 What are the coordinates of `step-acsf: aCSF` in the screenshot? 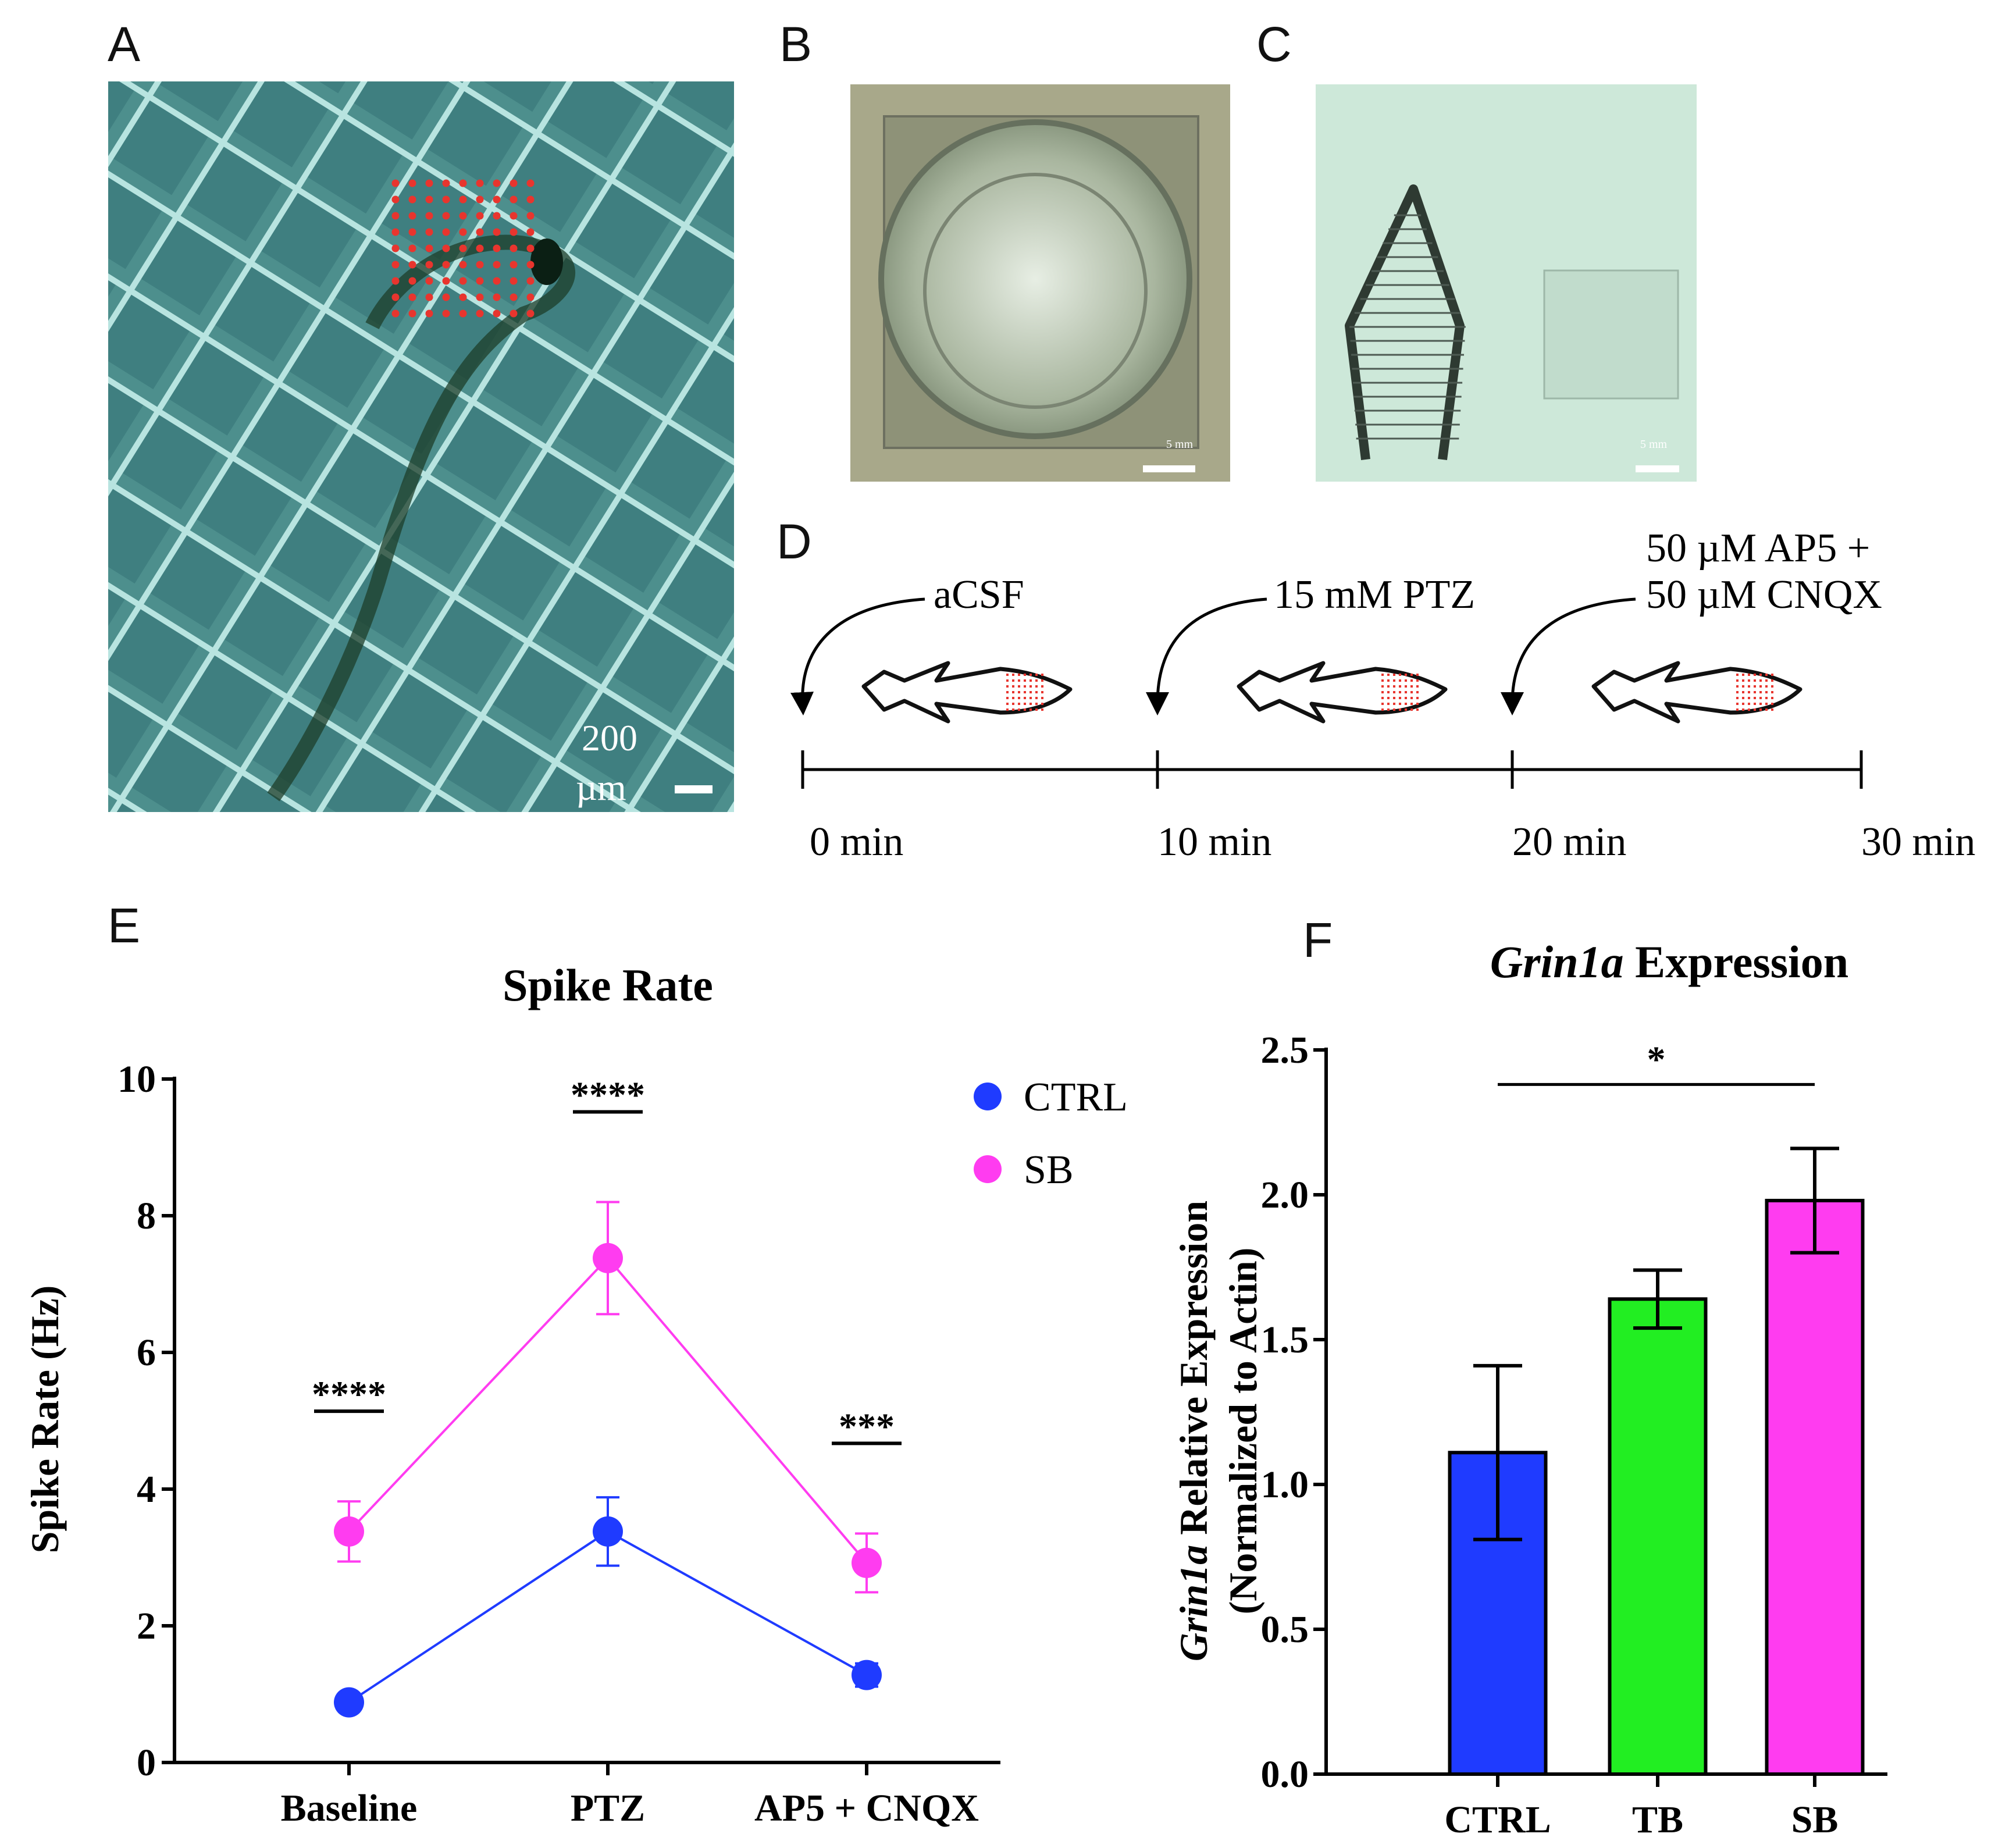 It's located at (907, 643).